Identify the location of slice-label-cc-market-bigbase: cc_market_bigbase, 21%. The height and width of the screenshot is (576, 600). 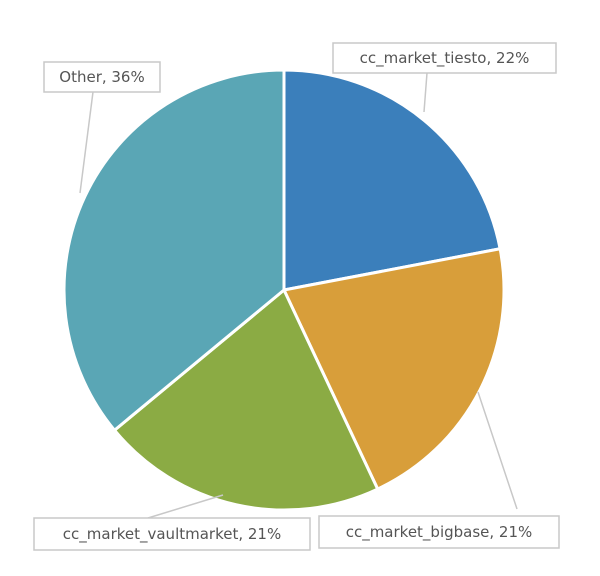
(439, 532).